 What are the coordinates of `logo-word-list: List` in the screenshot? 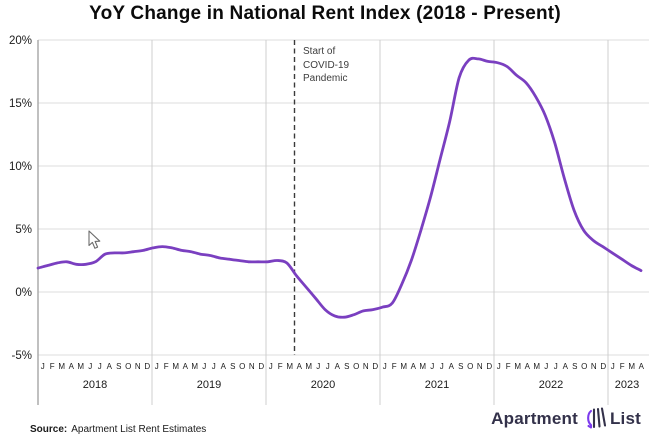 It's located at (625, 418).